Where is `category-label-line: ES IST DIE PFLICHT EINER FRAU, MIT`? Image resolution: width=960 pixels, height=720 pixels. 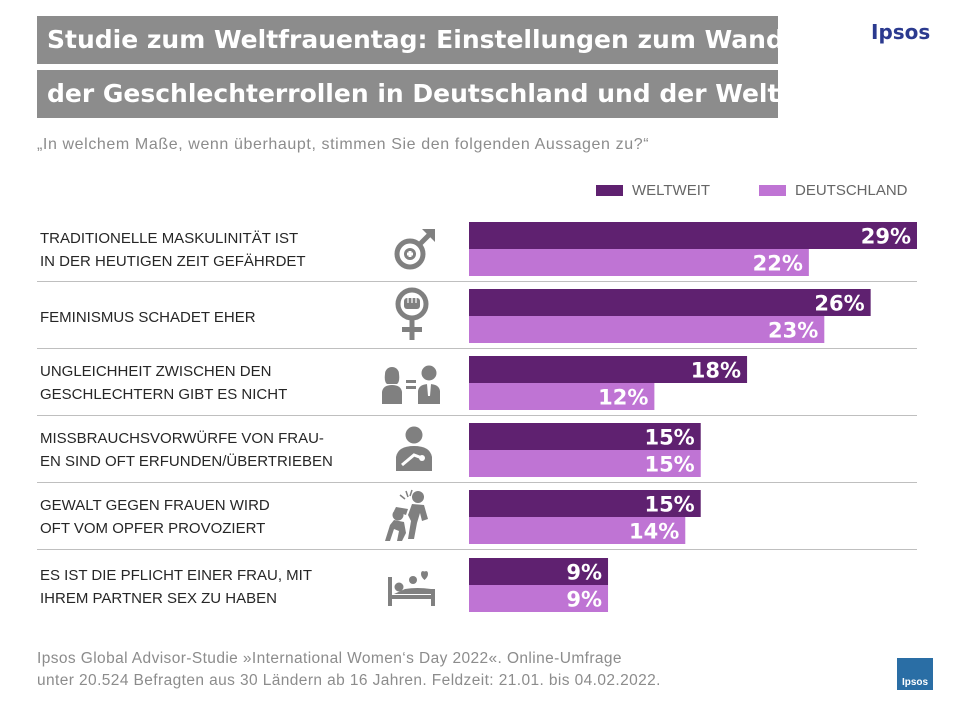
category-label-line: ES IST DIE PFLICHT EINER FRAU, MIT is located at coordinates (176, 575).